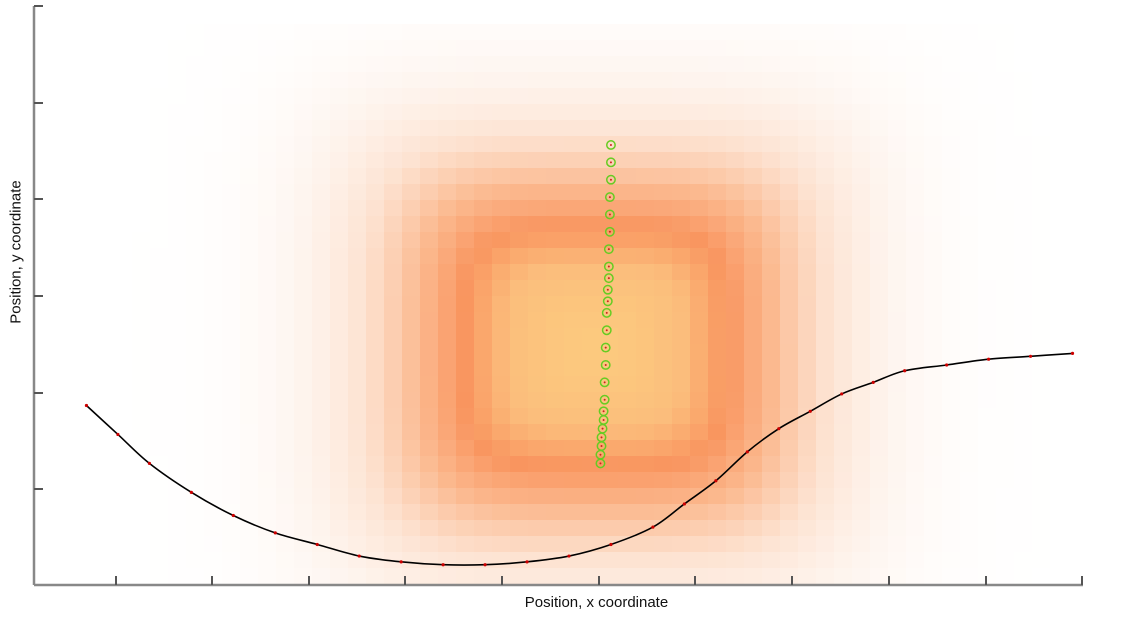 The image size is (1121, 625). Describe the element at coordinates (905, 371) in the screenshot. I see `trajectory-point` at that location.